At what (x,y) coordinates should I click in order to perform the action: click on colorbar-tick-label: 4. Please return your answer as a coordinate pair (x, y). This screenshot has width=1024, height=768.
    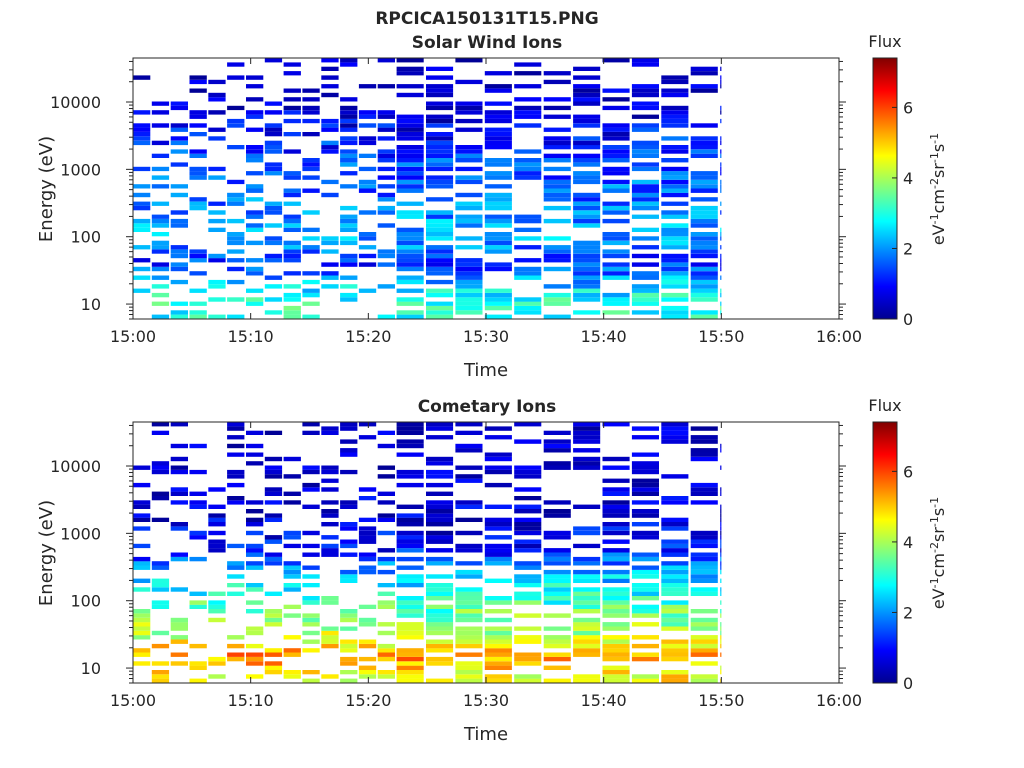
    Looking at the image, I should click on (908, 178).